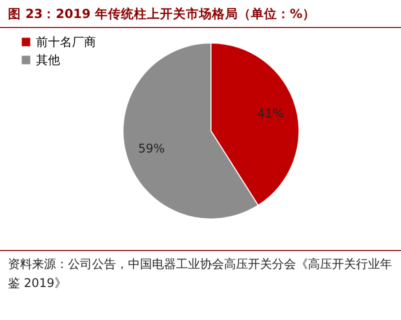 The height and width of the screenshot is (320, 401). What do you see at coordinates (48, 60) in the screenshot?
I see `legend-label: 其他` at bounding box center [48, 60].